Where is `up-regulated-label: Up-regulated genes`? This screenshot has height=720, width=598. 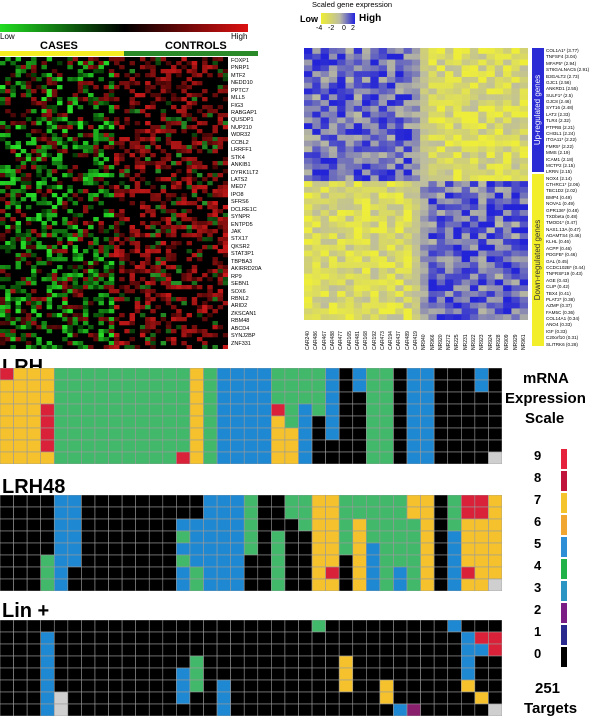
up-regulated-label: Up-regulated genes is located at coordinates (537, 110).